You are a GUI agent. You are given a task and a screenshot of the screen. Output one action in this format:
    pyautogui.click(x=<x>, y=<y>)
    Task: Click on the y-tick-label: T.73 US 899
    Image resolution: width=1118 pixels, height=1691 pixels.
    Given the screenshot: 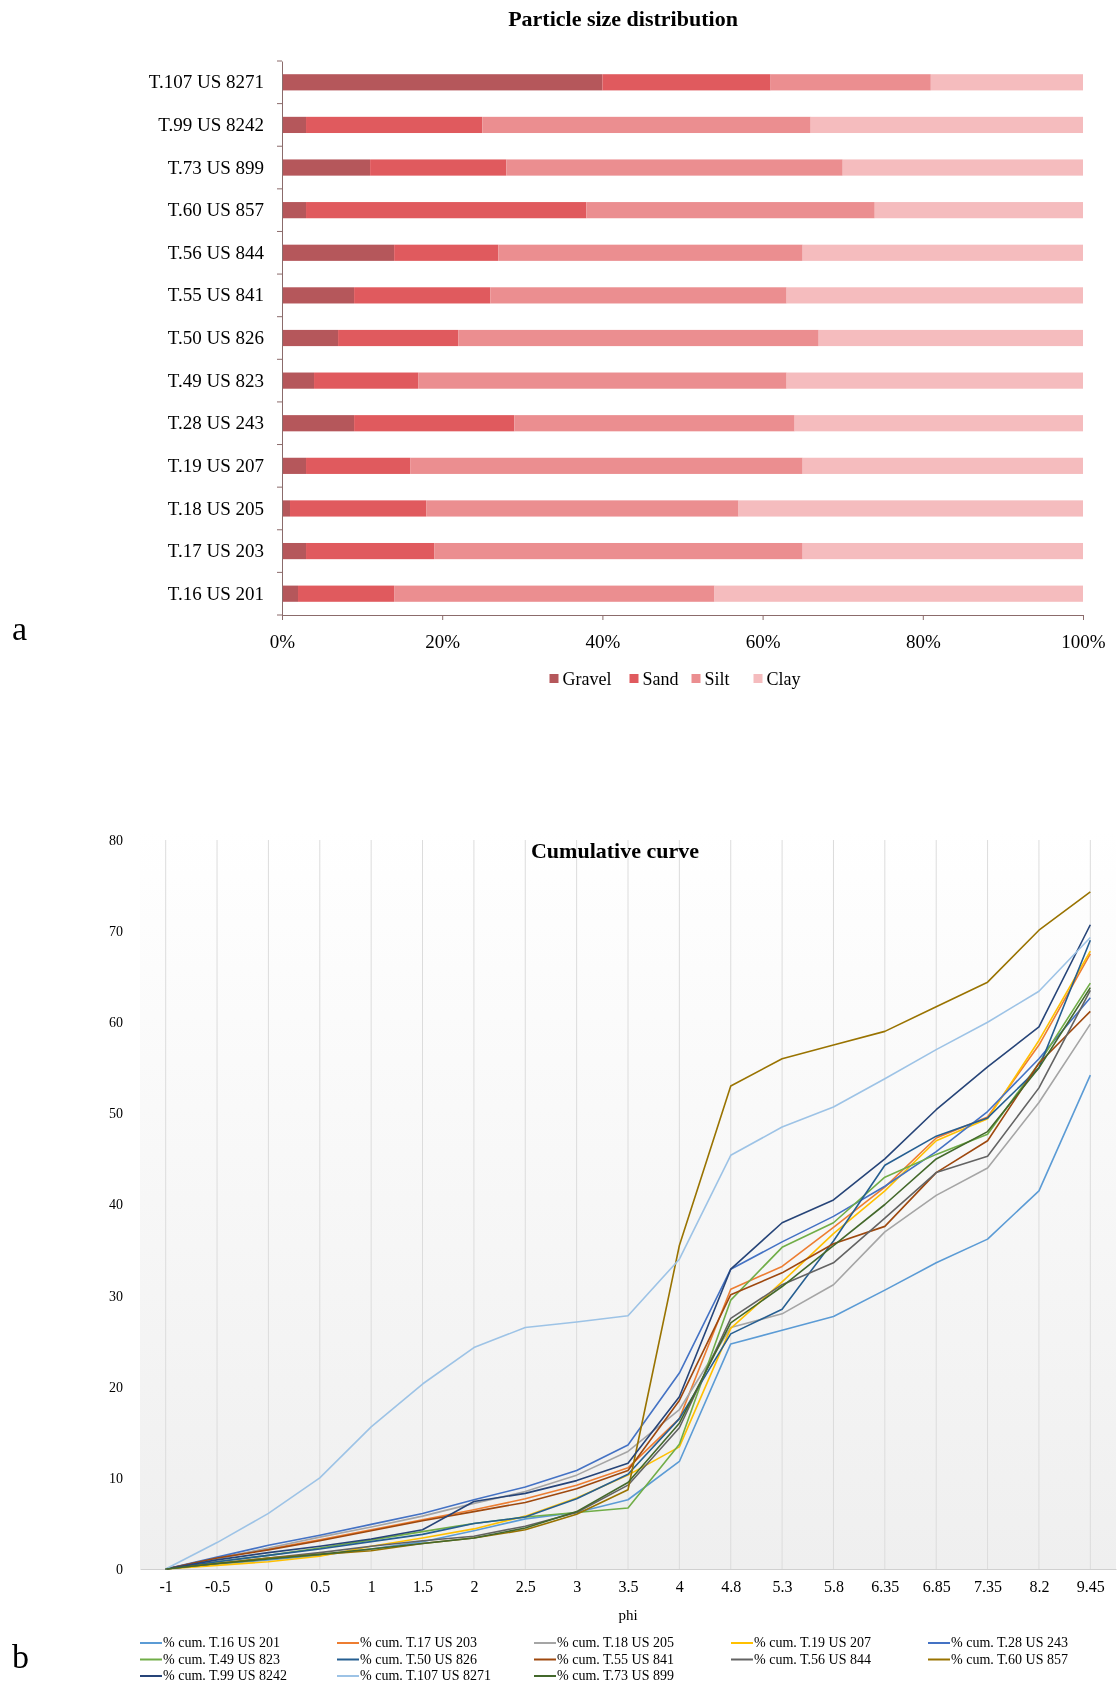 What is the action you would take?
    pyautogui.click(x=215, y=167)
    